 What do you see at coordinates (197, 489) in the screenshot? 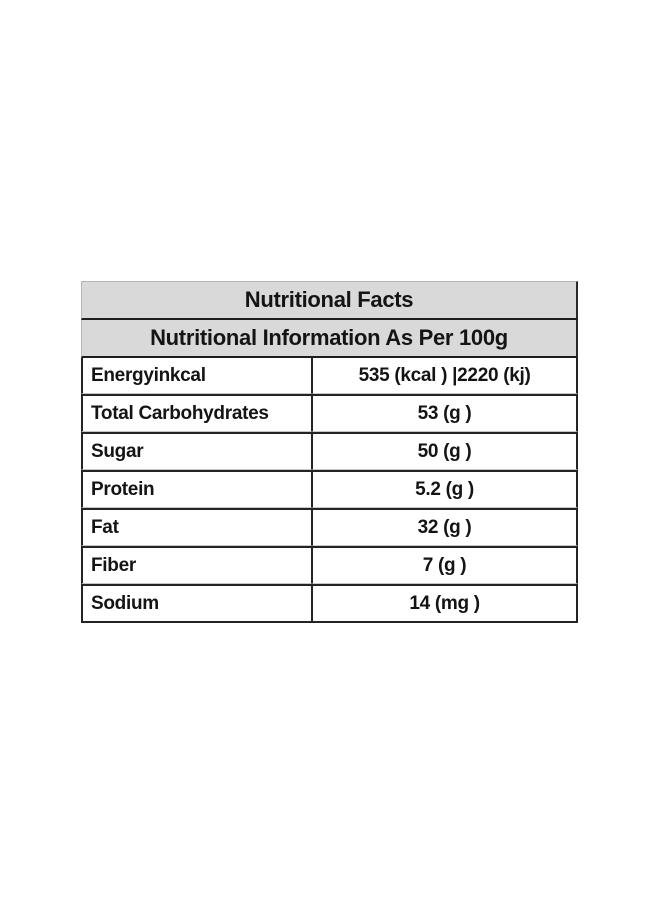
I see `nutrient-label: Protein` at bounding box center [197, 489].